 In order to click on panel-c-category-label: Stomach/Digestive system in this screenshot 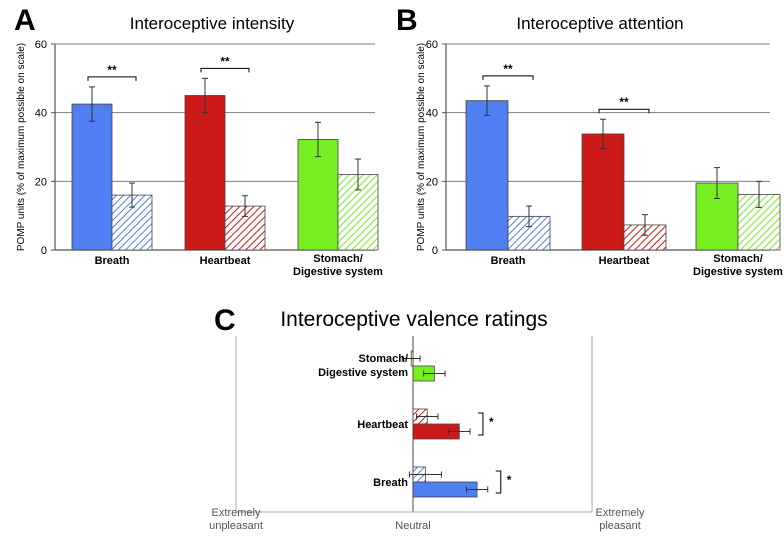, I will do `click(363, 366)`.